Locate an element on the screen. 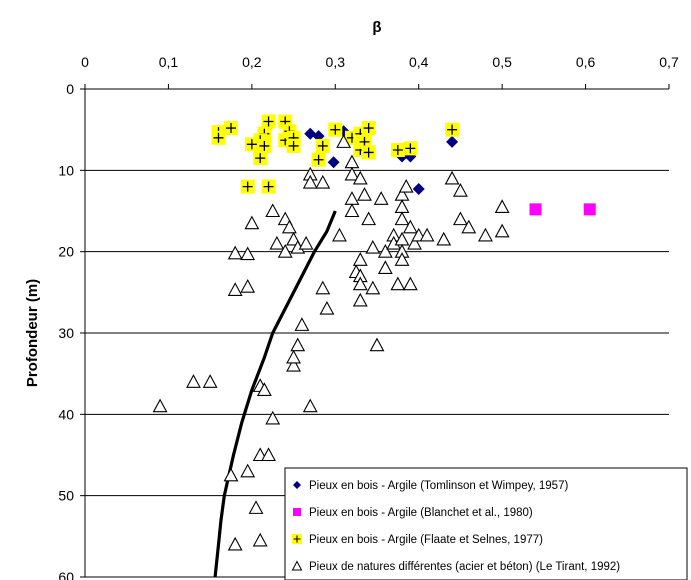  x-tick-label: 0,3 is located at coordinates (336, 62).